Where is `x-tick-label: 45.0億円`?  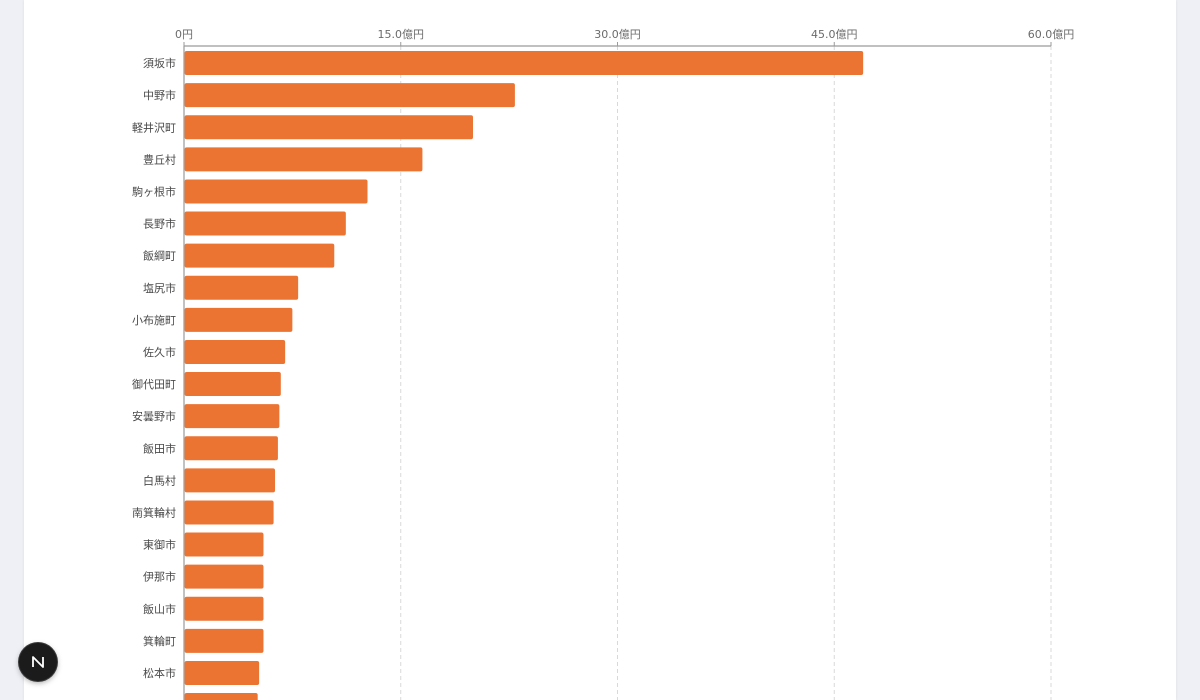
x-tick-label: 45.0億円 is located at coordinates (834, 34).